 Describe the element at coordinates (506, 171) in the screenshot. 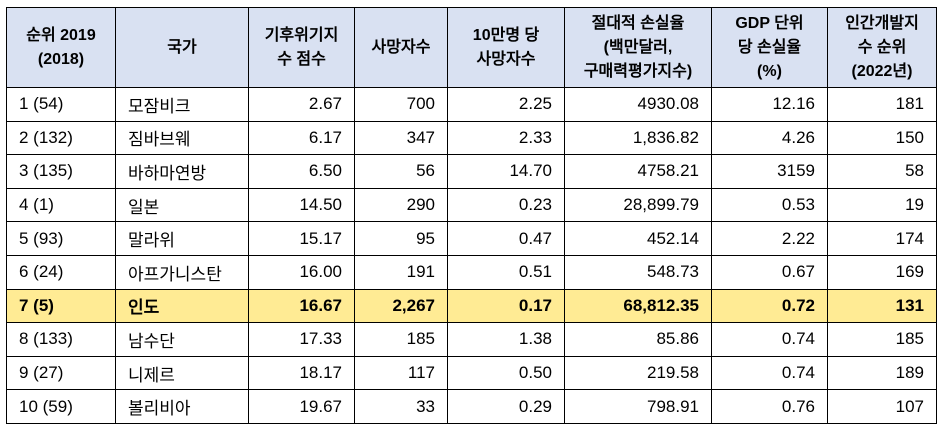

I see `cell-deaths-per-100k: 14.70` at that location.